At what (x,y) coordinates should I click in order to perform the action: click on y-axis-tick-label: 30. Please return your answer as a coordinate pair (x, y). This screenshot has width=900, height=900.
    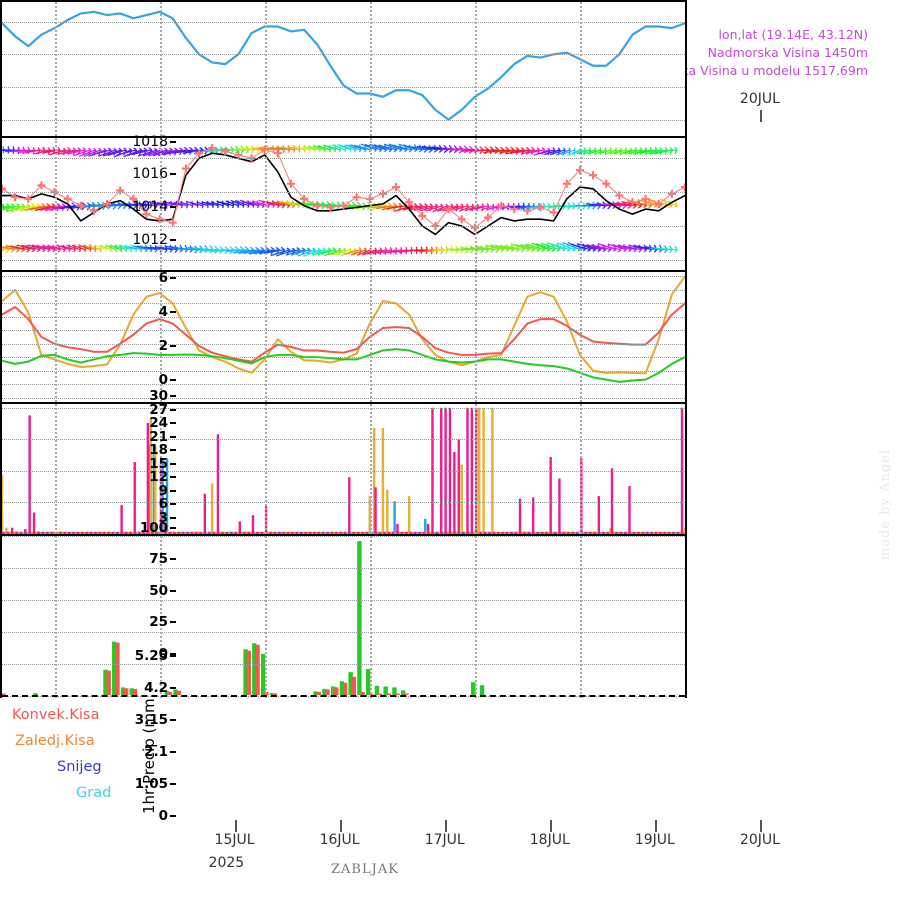
    Looking at the image, I should click on (158, 396).